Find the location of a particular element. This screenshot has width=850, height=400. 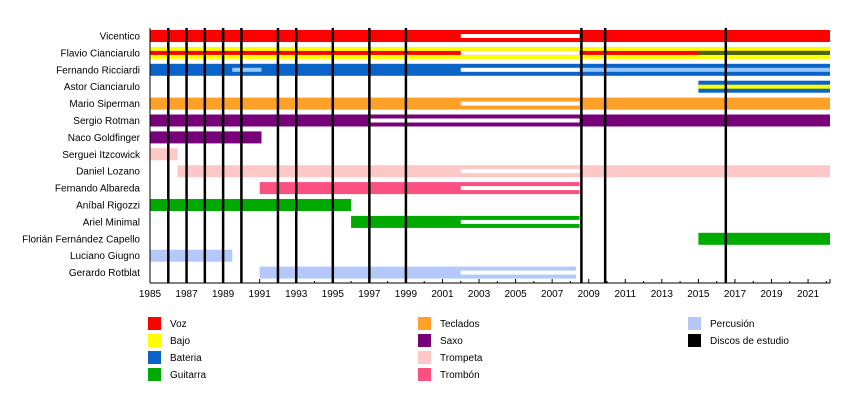

member-label: Fernando Albareda is located at coordinates (98, 189).